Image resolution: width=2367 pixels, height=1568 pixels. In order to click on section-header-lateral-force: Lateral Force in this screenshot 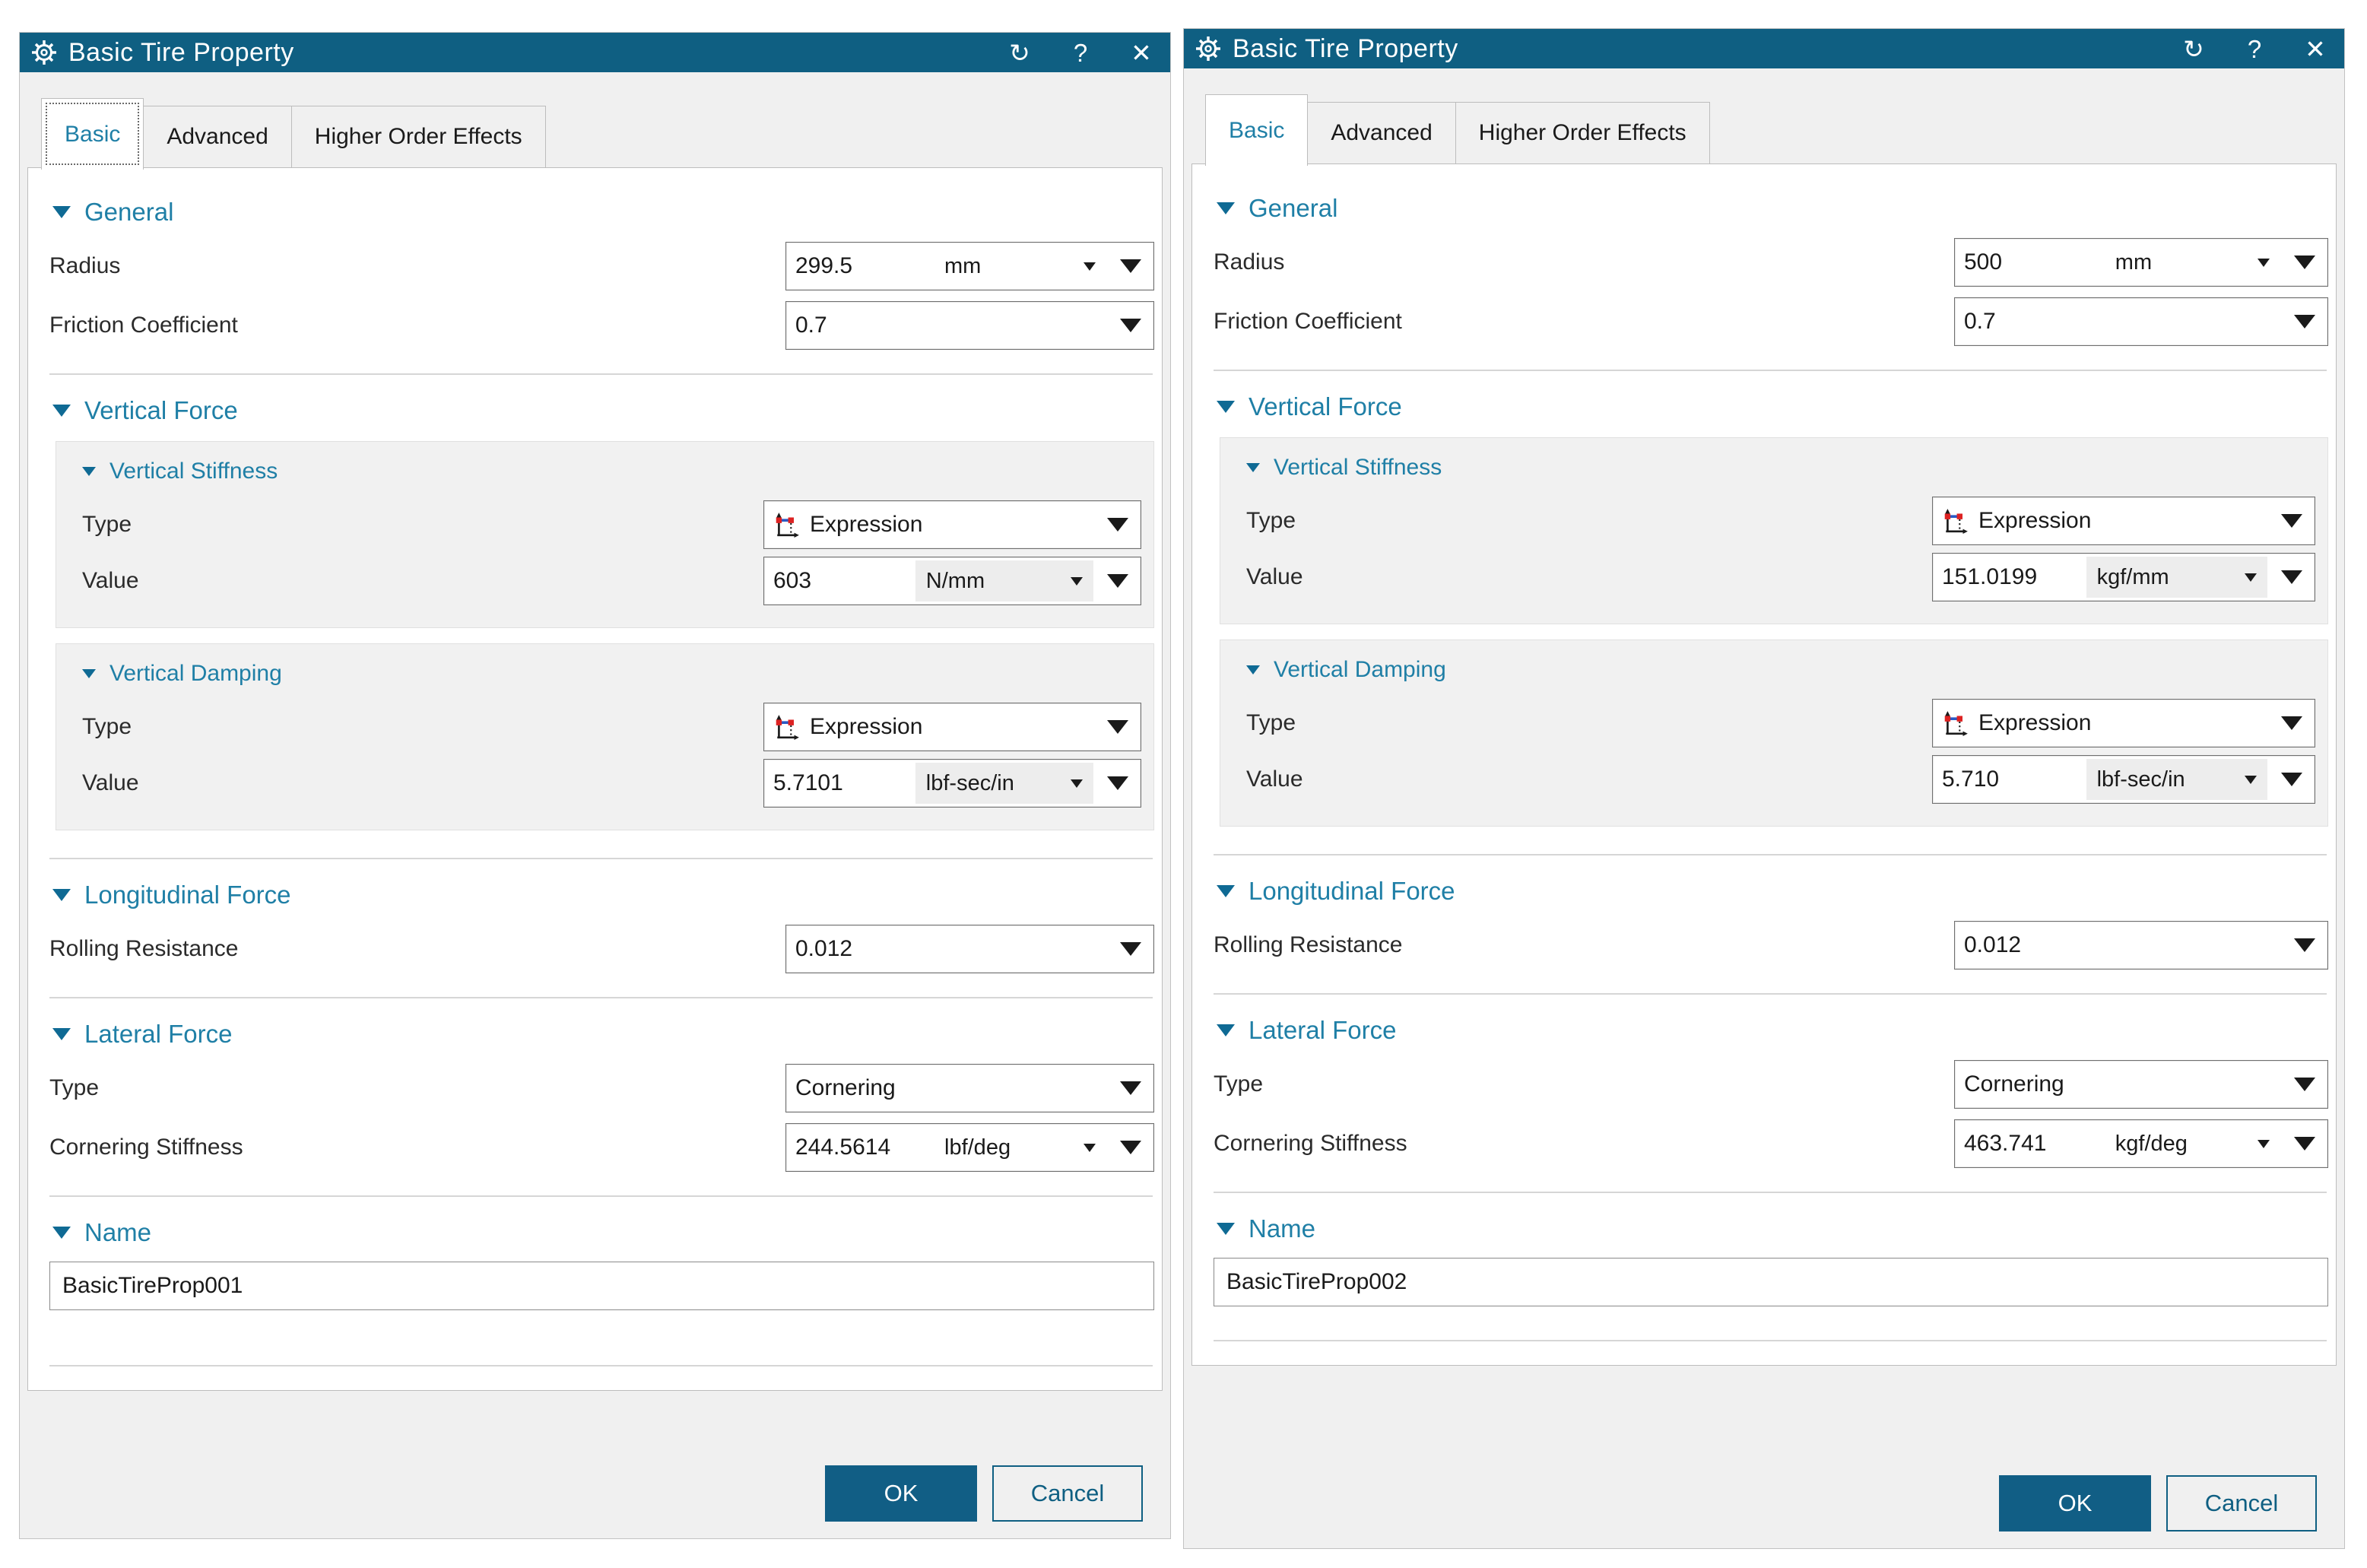, I will do `click(603, 1034)`.